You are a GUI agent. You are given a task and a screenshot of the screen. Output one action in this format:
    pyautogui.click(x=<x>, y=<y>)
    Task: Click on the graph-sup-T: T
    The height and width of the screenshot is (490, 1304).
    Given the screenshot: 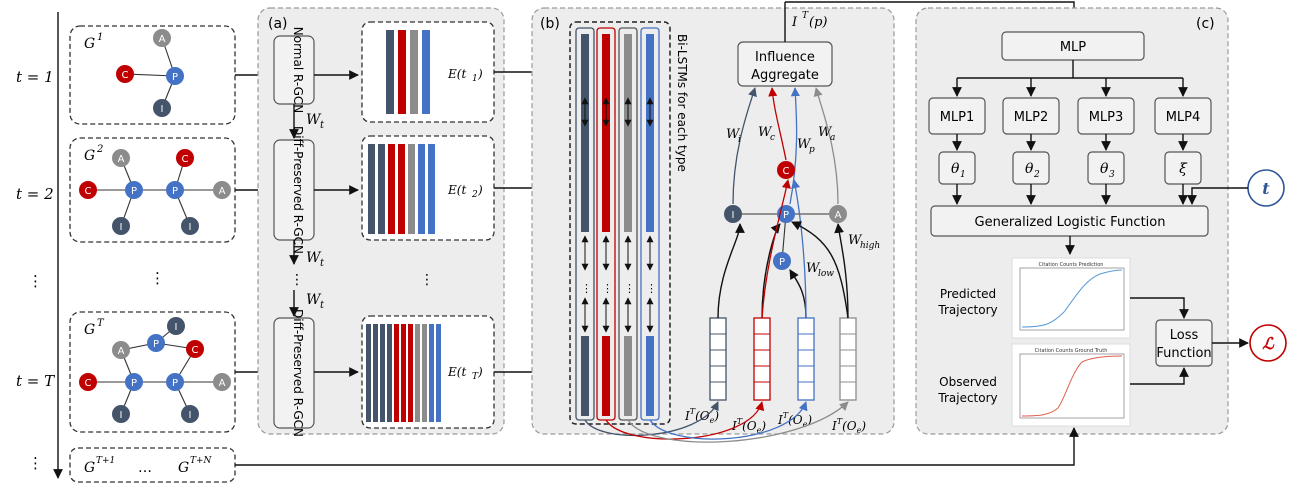 What is the action you would take?
    pyautogui.click(x=101, y=323)
    